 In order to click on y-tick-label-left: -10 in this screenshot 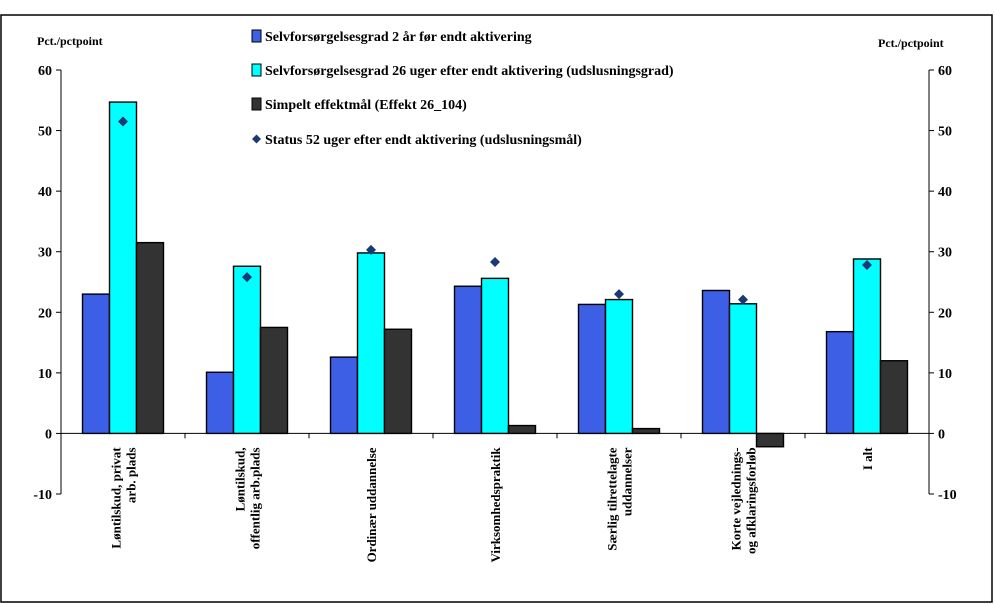, I will do `click(42, 495)`.